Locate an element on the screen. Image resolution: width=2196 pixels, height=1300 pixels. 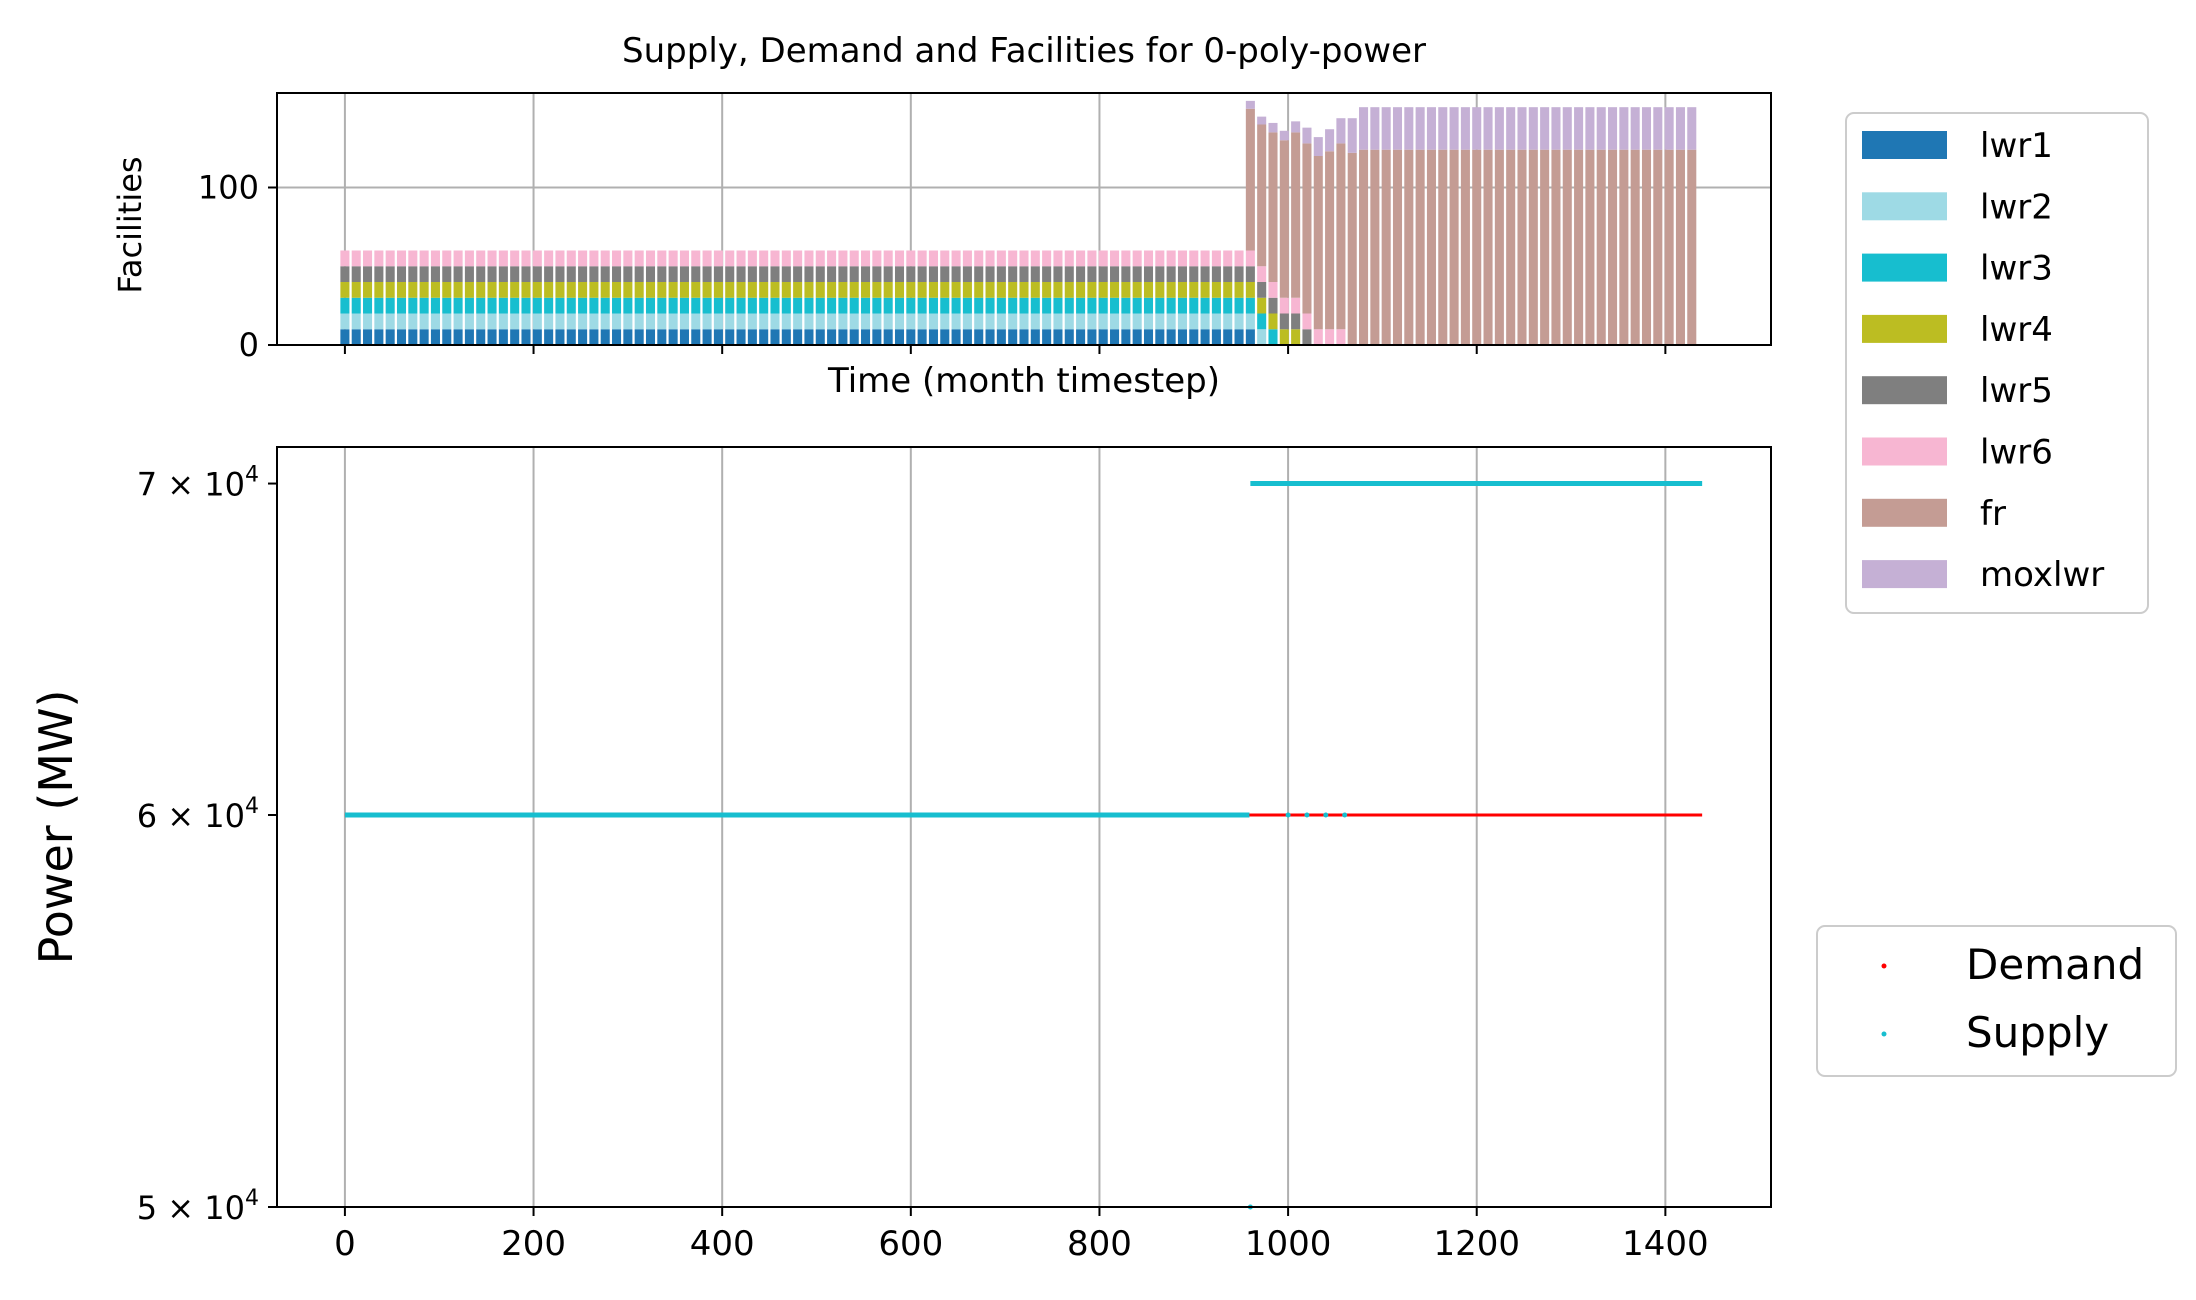
facilities-legend-items: lwr1 lwr2 lwr3 lwr4 lwr5 lwr6 fr moxlwr is located at coordinates (1983, 360).